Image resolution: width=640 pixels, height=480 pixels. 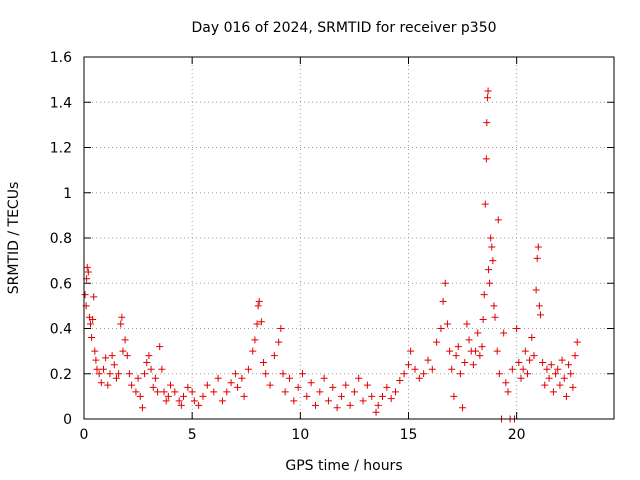 I want to click on y-axis-label: SRMTID / TECUs, so click(x=14, y=238).